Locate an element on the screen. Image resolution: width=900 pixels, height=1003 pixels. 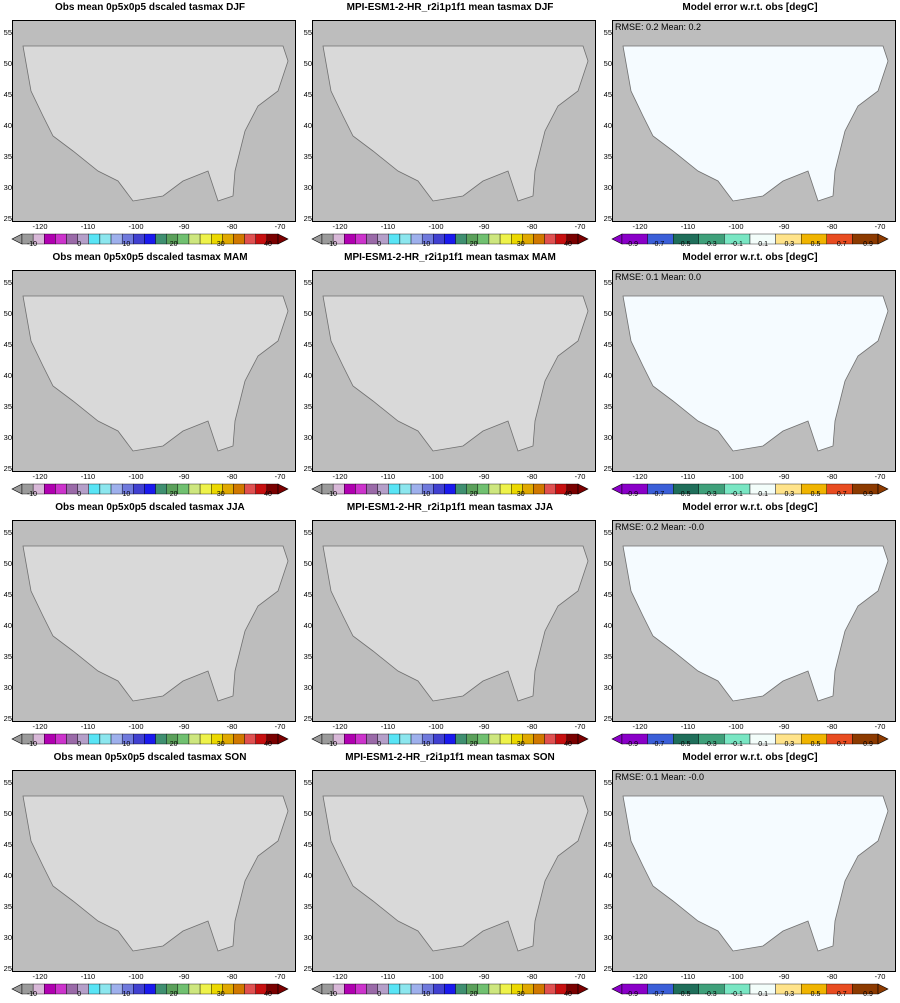
colorbar-tick-label: -10 is located at coordinates (32, 744).